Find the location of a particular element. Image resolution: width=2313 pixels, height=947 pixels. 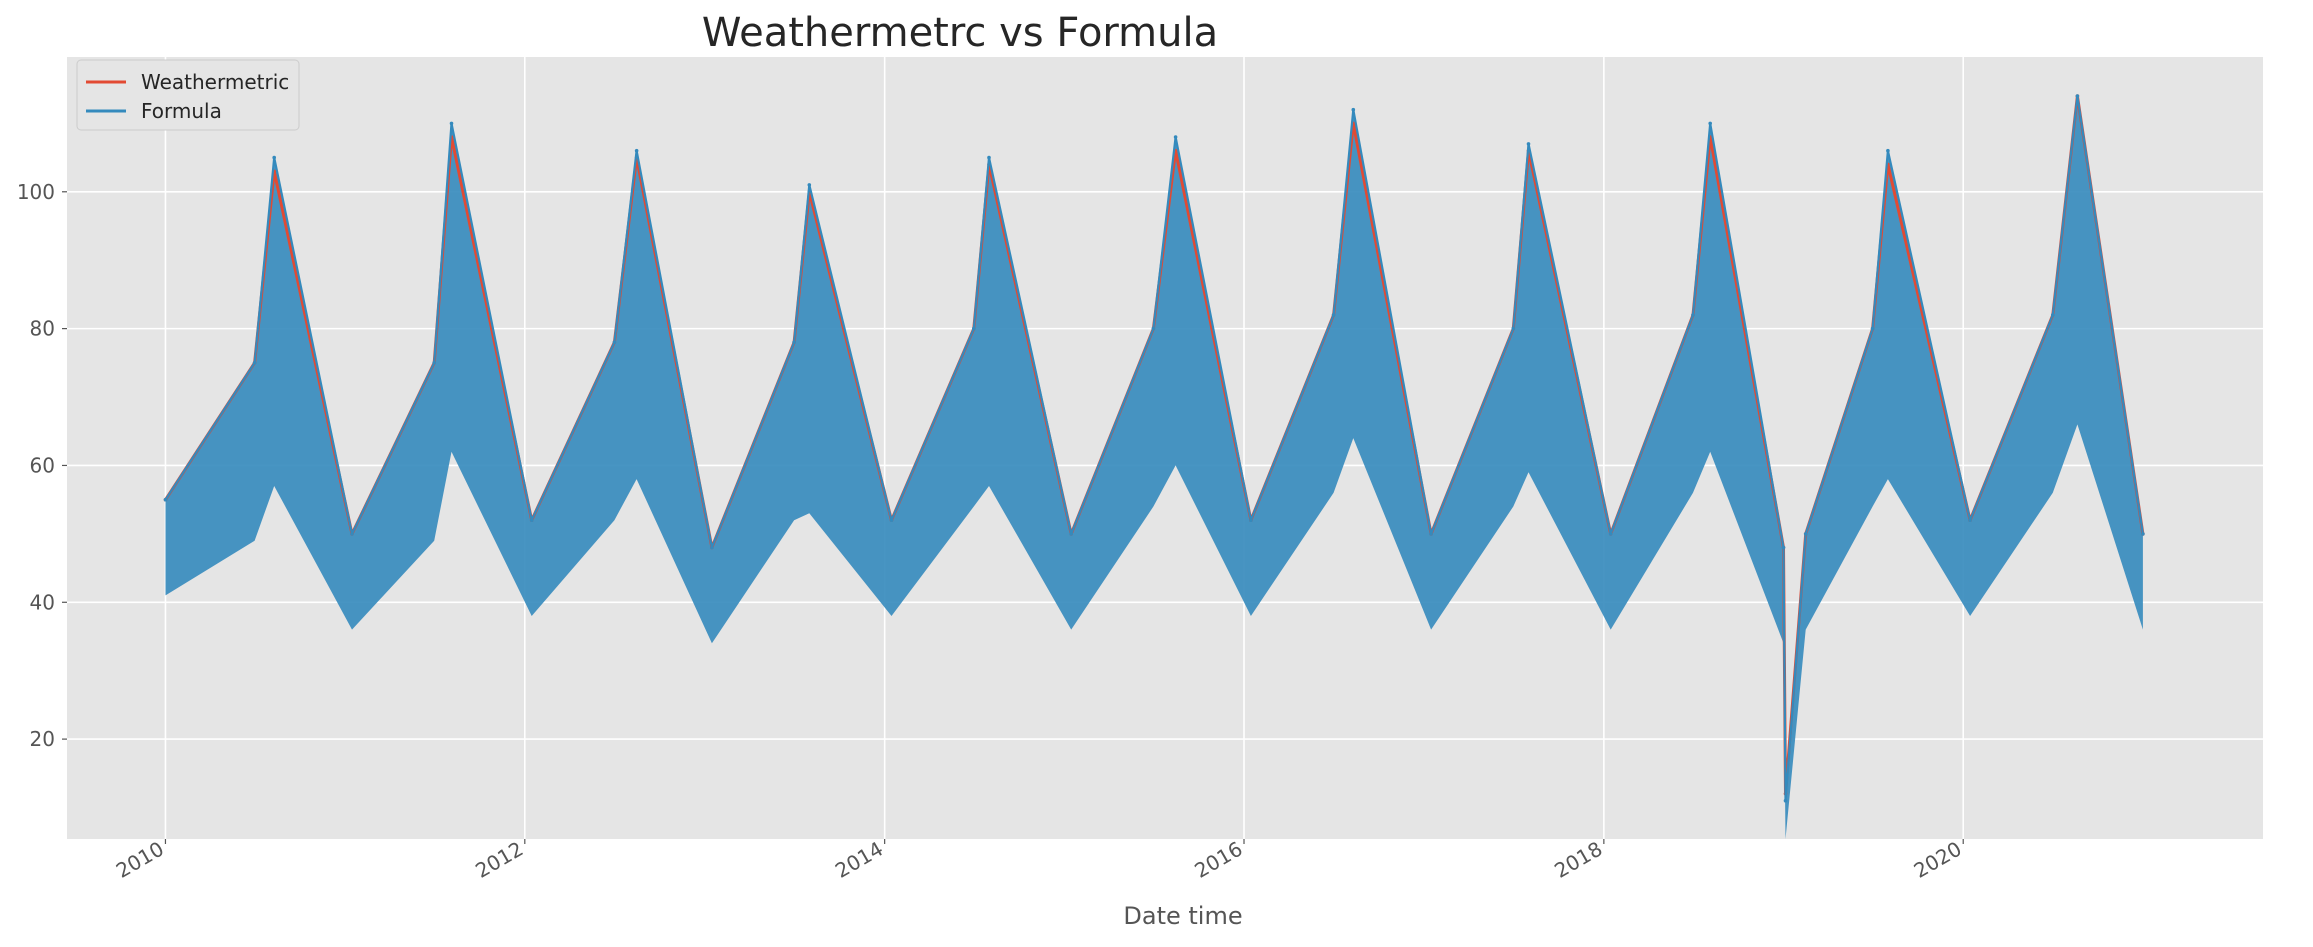

legend-label-weathermetric: Weathermetric is located at coordinates (215, 82).